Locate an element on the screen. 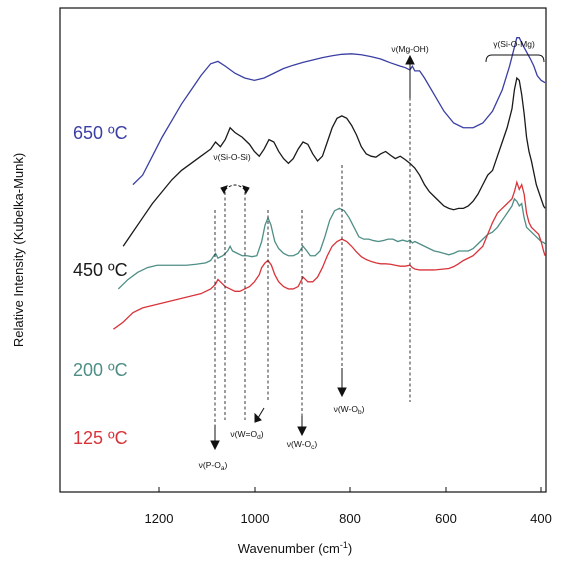  annotation-mg-oh: ν(Mg-OH) is located at coordinates (409, 49).